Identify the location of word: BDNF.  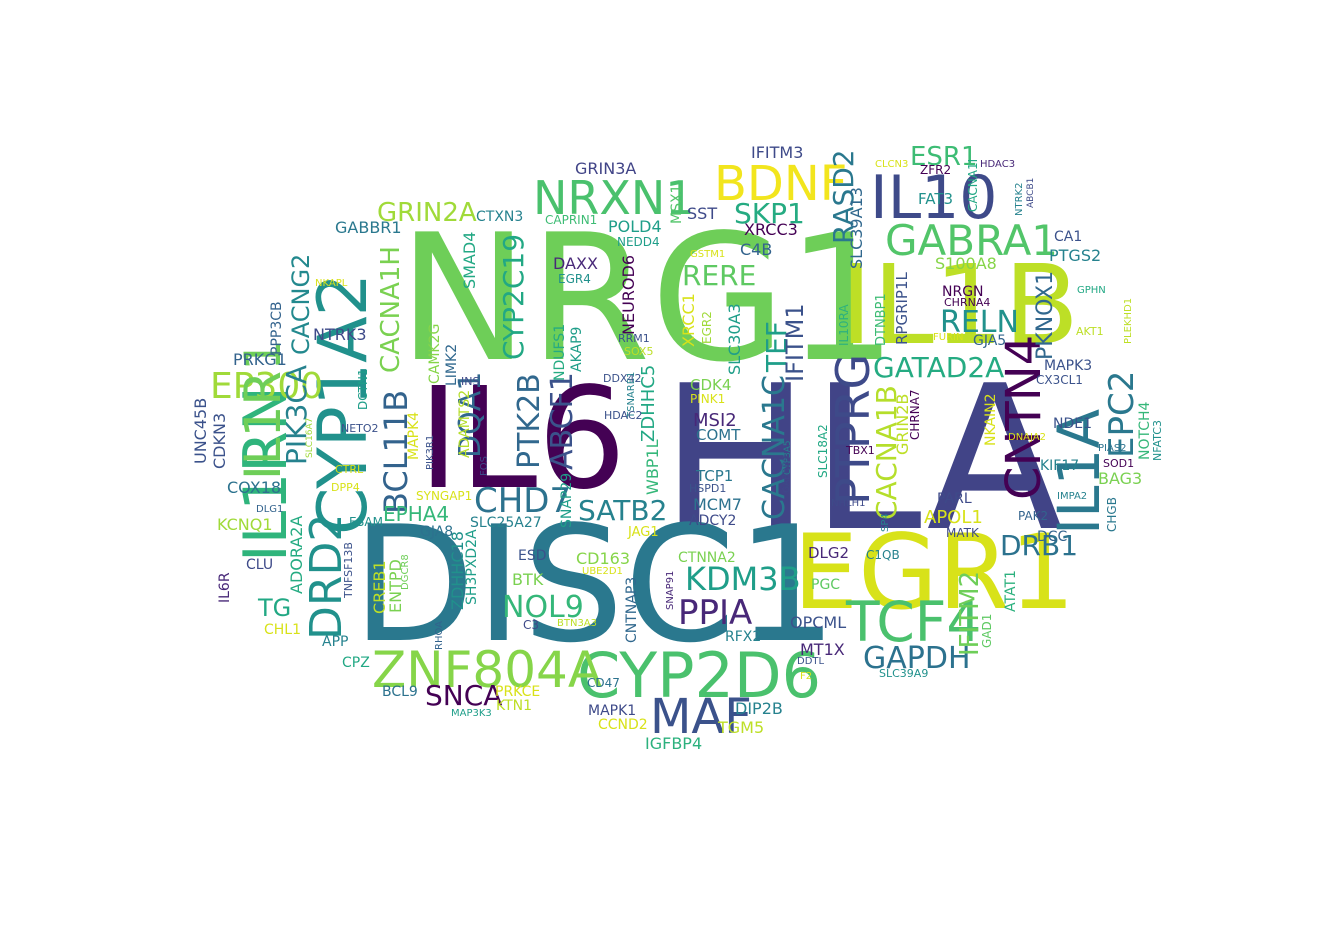
(781, 184).